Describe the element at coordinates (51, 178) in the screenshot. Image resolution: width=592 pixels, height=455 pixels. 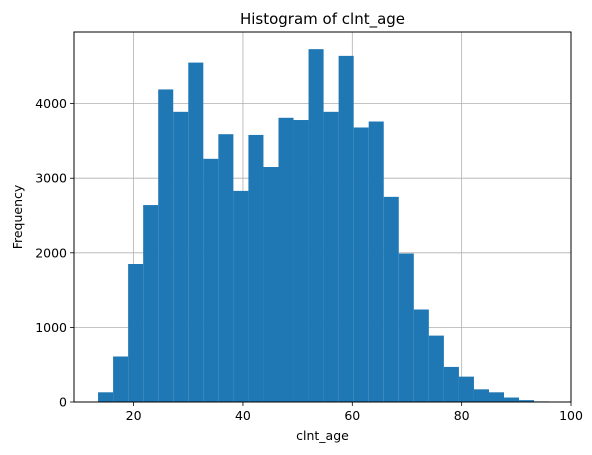
I see `y-tick-label: 3000` at that location.